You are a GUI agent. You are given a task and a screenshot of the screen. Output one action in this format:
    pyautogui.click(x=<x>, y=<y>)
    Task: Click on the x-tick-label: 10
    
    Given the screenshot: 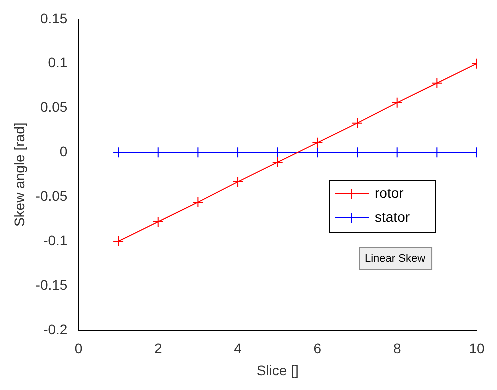 What is the action you would take?
    pyautogui.click(x=477, y=348)
    